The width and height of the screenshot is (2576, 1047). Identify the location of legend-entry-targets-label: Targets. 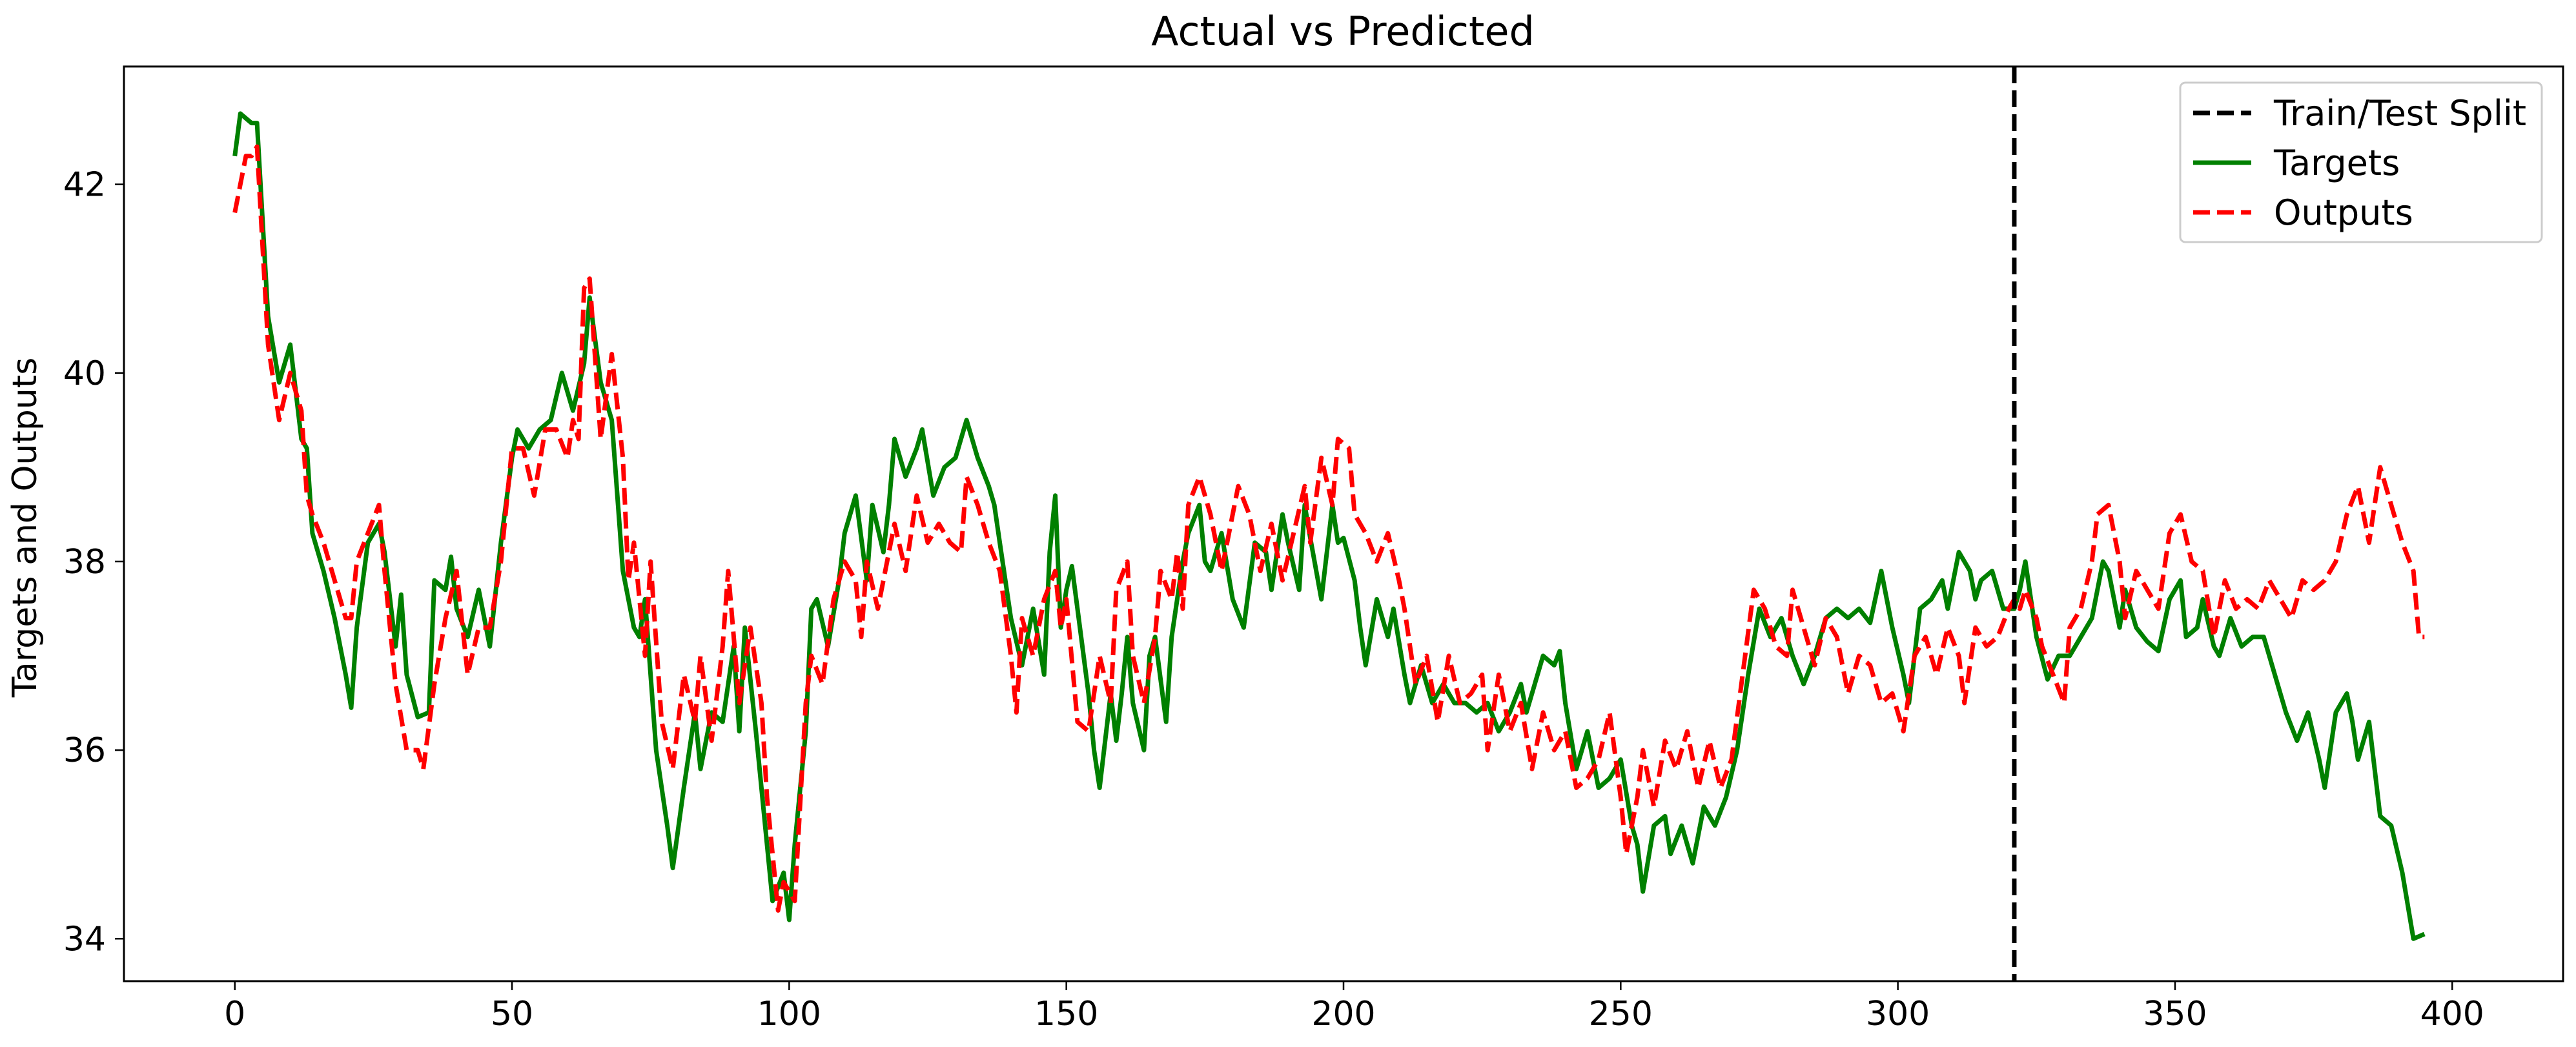
(2337, 163).